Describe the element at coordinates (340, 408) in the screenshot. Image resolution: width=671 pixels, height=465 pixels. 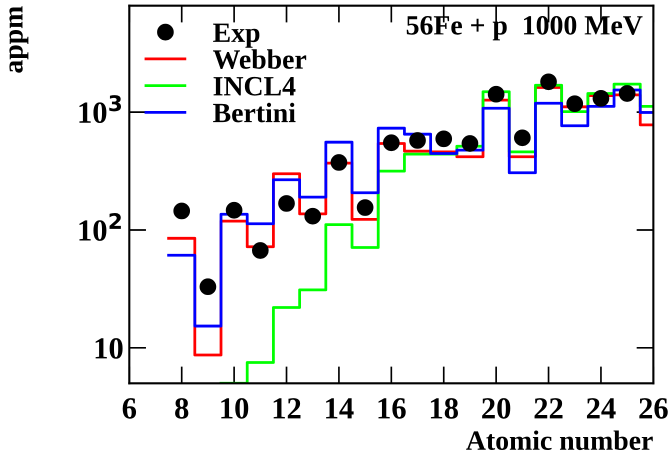
I see `x-tick-label: 14` at that location.